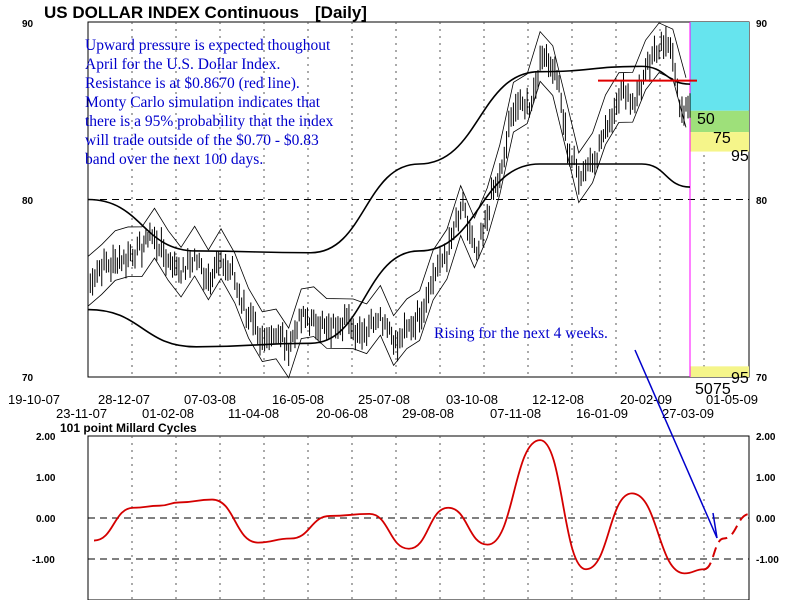 This screenshot has width=800, height=600. What do you see at coordinates (740, 156) in the screenshot?
I see `mc-upper-95-label: 95` at bounding box center [740, 156].